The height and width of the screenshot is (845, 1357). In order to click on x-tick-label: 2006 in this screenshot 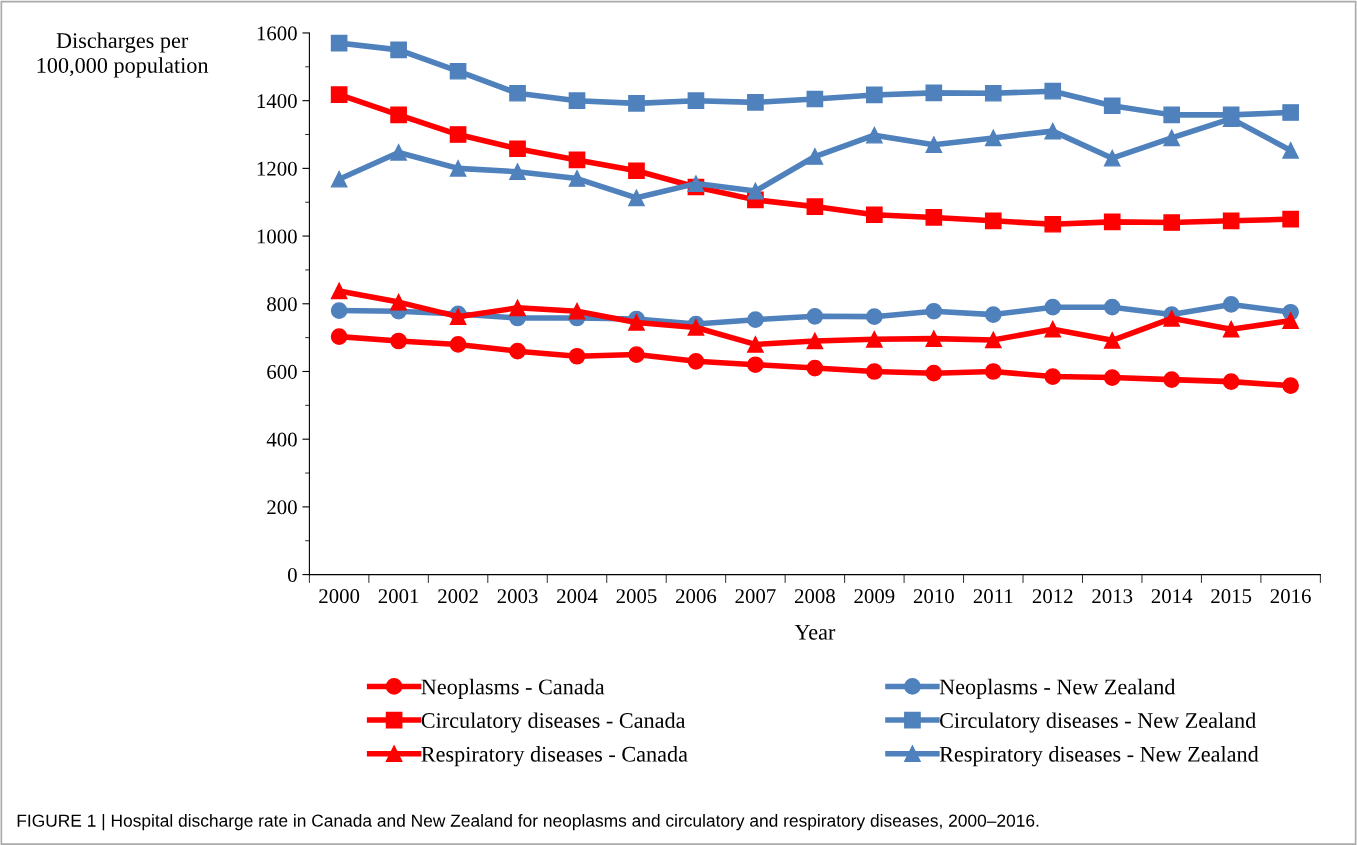, I will do `click(696, 596)`.